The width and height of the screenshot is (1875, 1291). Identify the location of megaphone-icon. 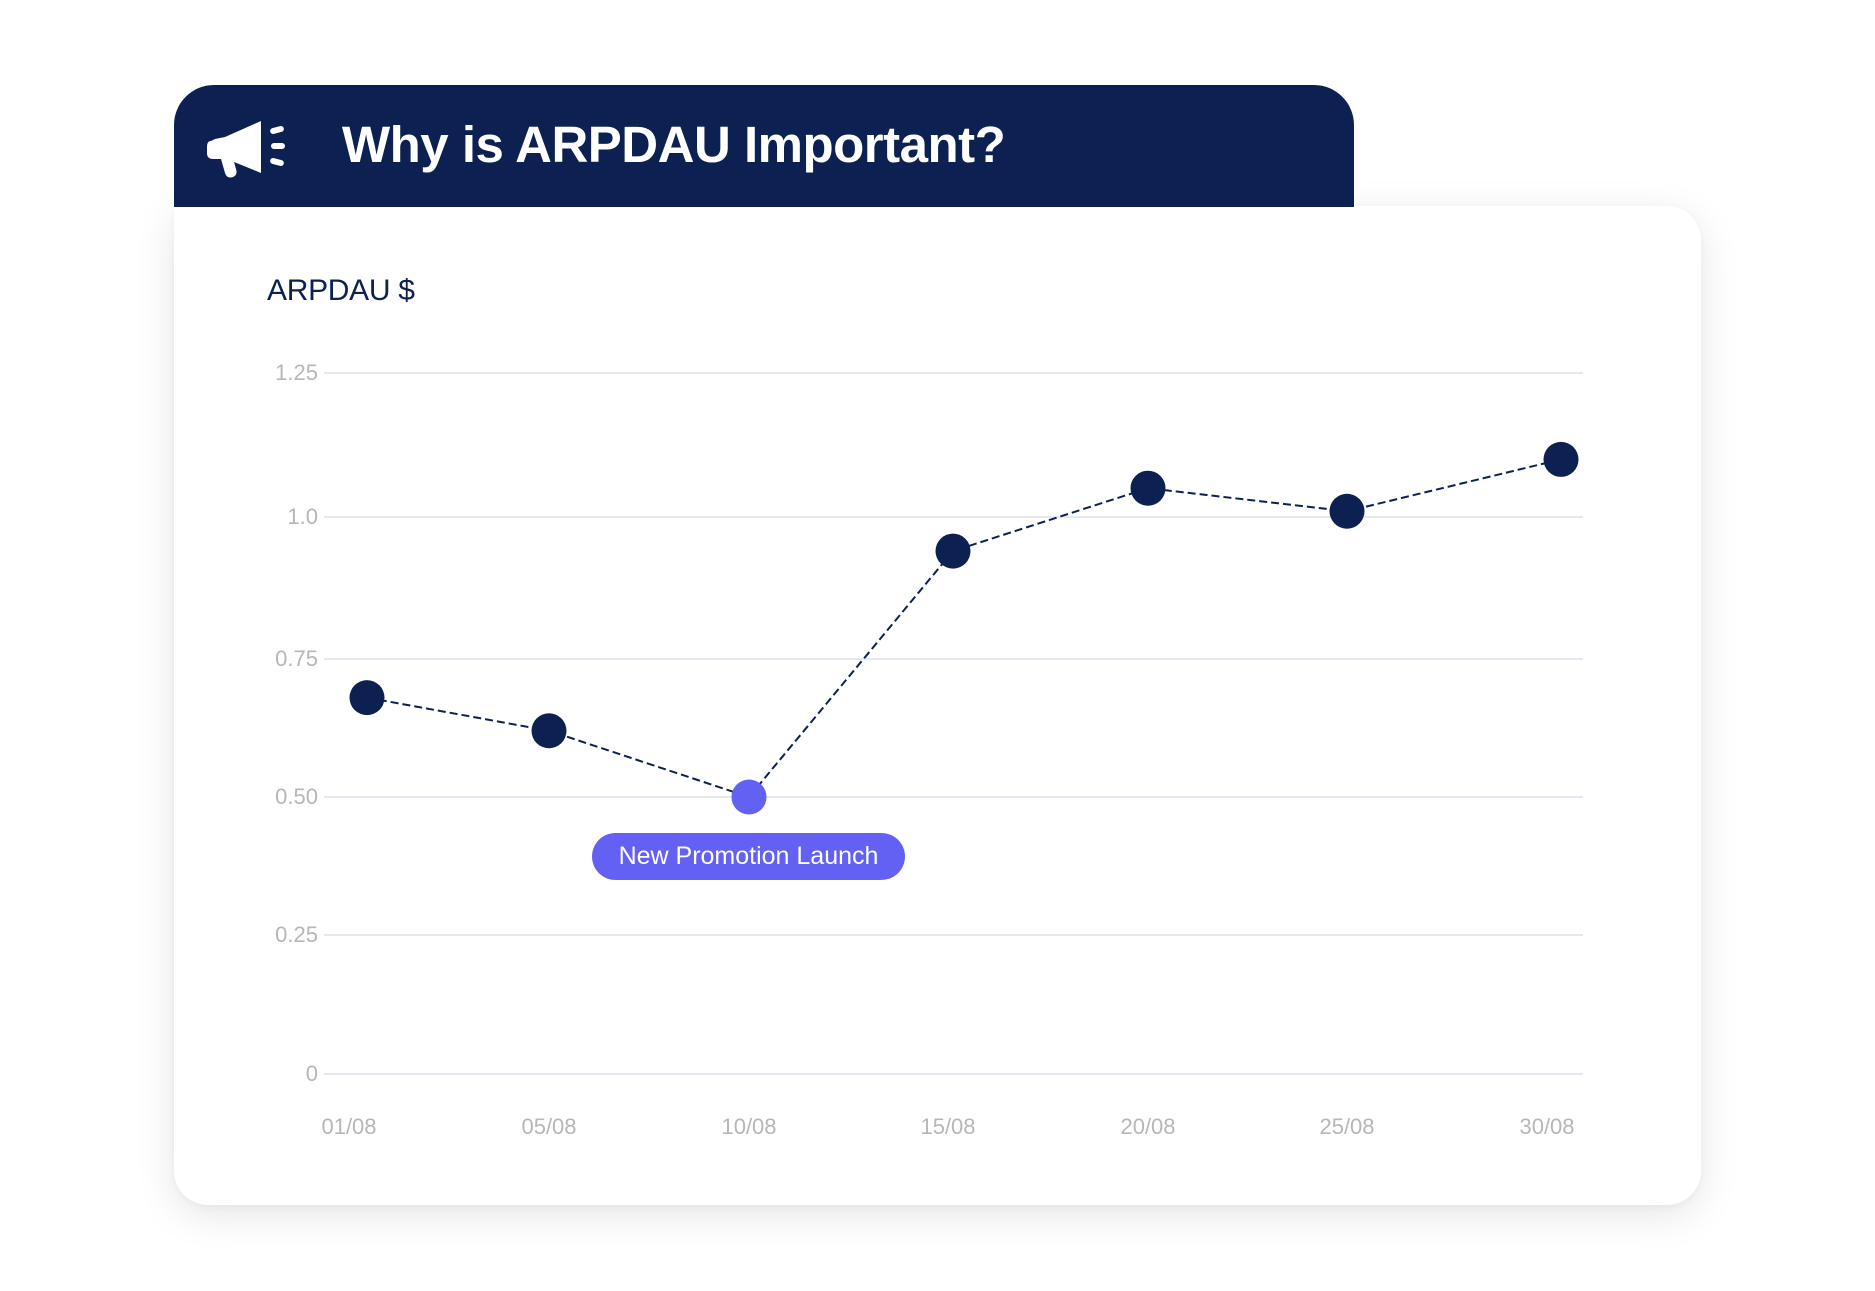
(246, 149).